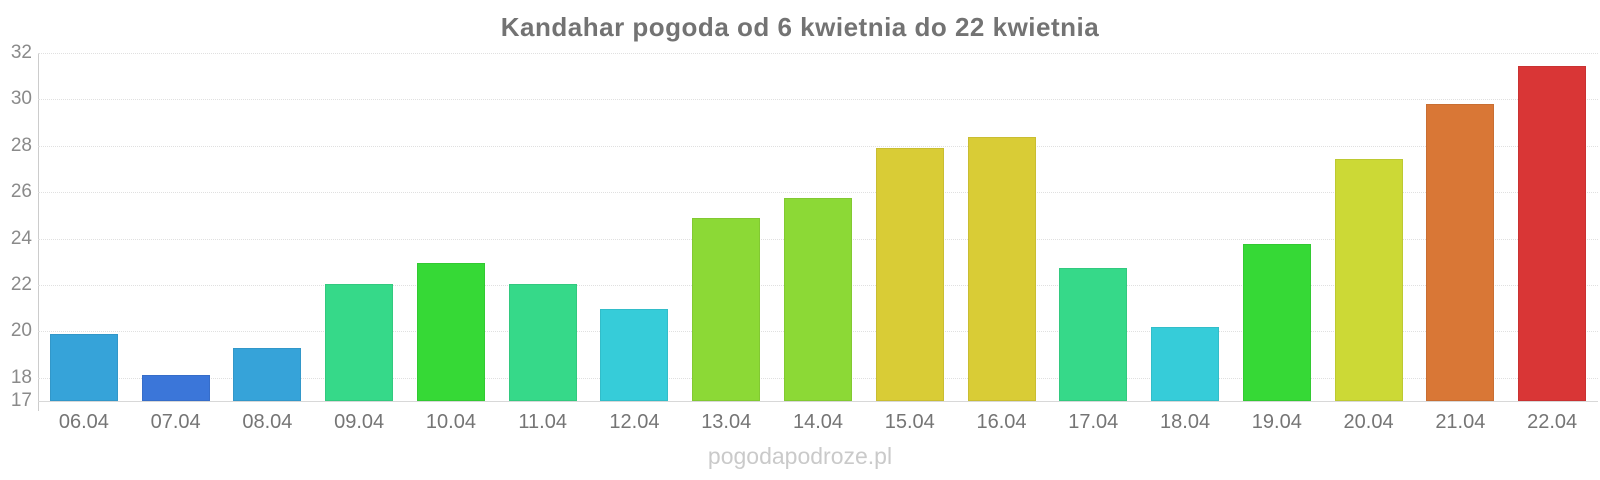  What do you see at coordinates (634, 422) in the screenshot?
I see `x-axis-label-12.04: 12.04` at bounding box center [634, 422].